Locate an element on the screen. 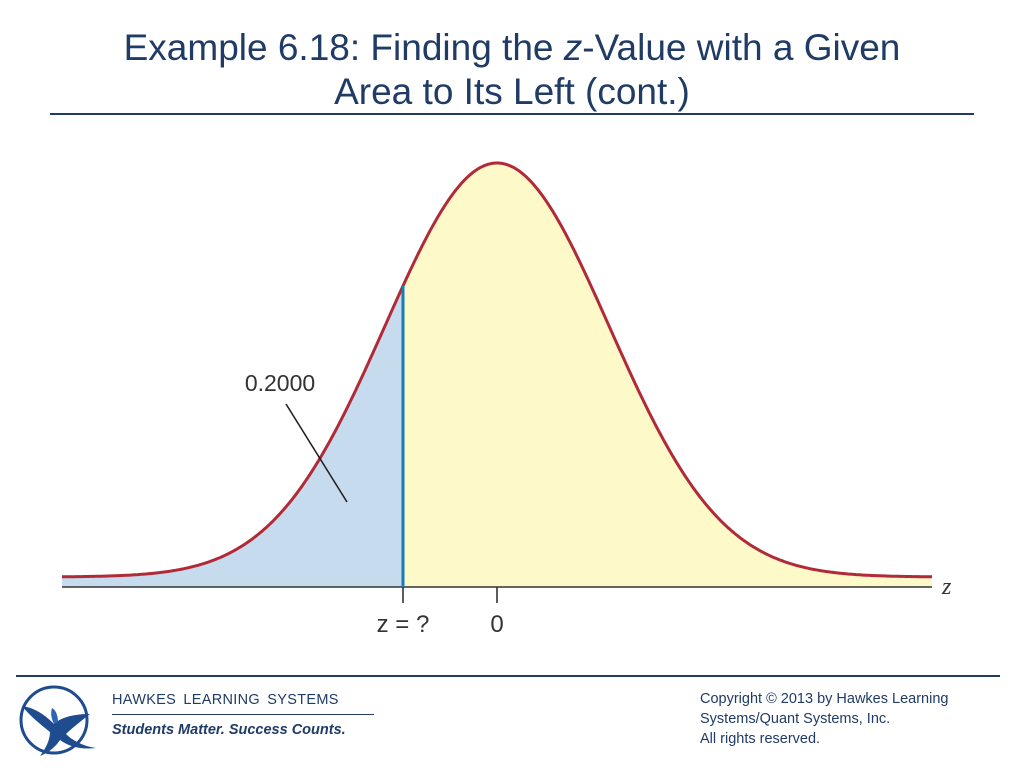 The width and height of the screenshot is (1024, 768). title-italic-z: z is located at coordinates (573, 47).